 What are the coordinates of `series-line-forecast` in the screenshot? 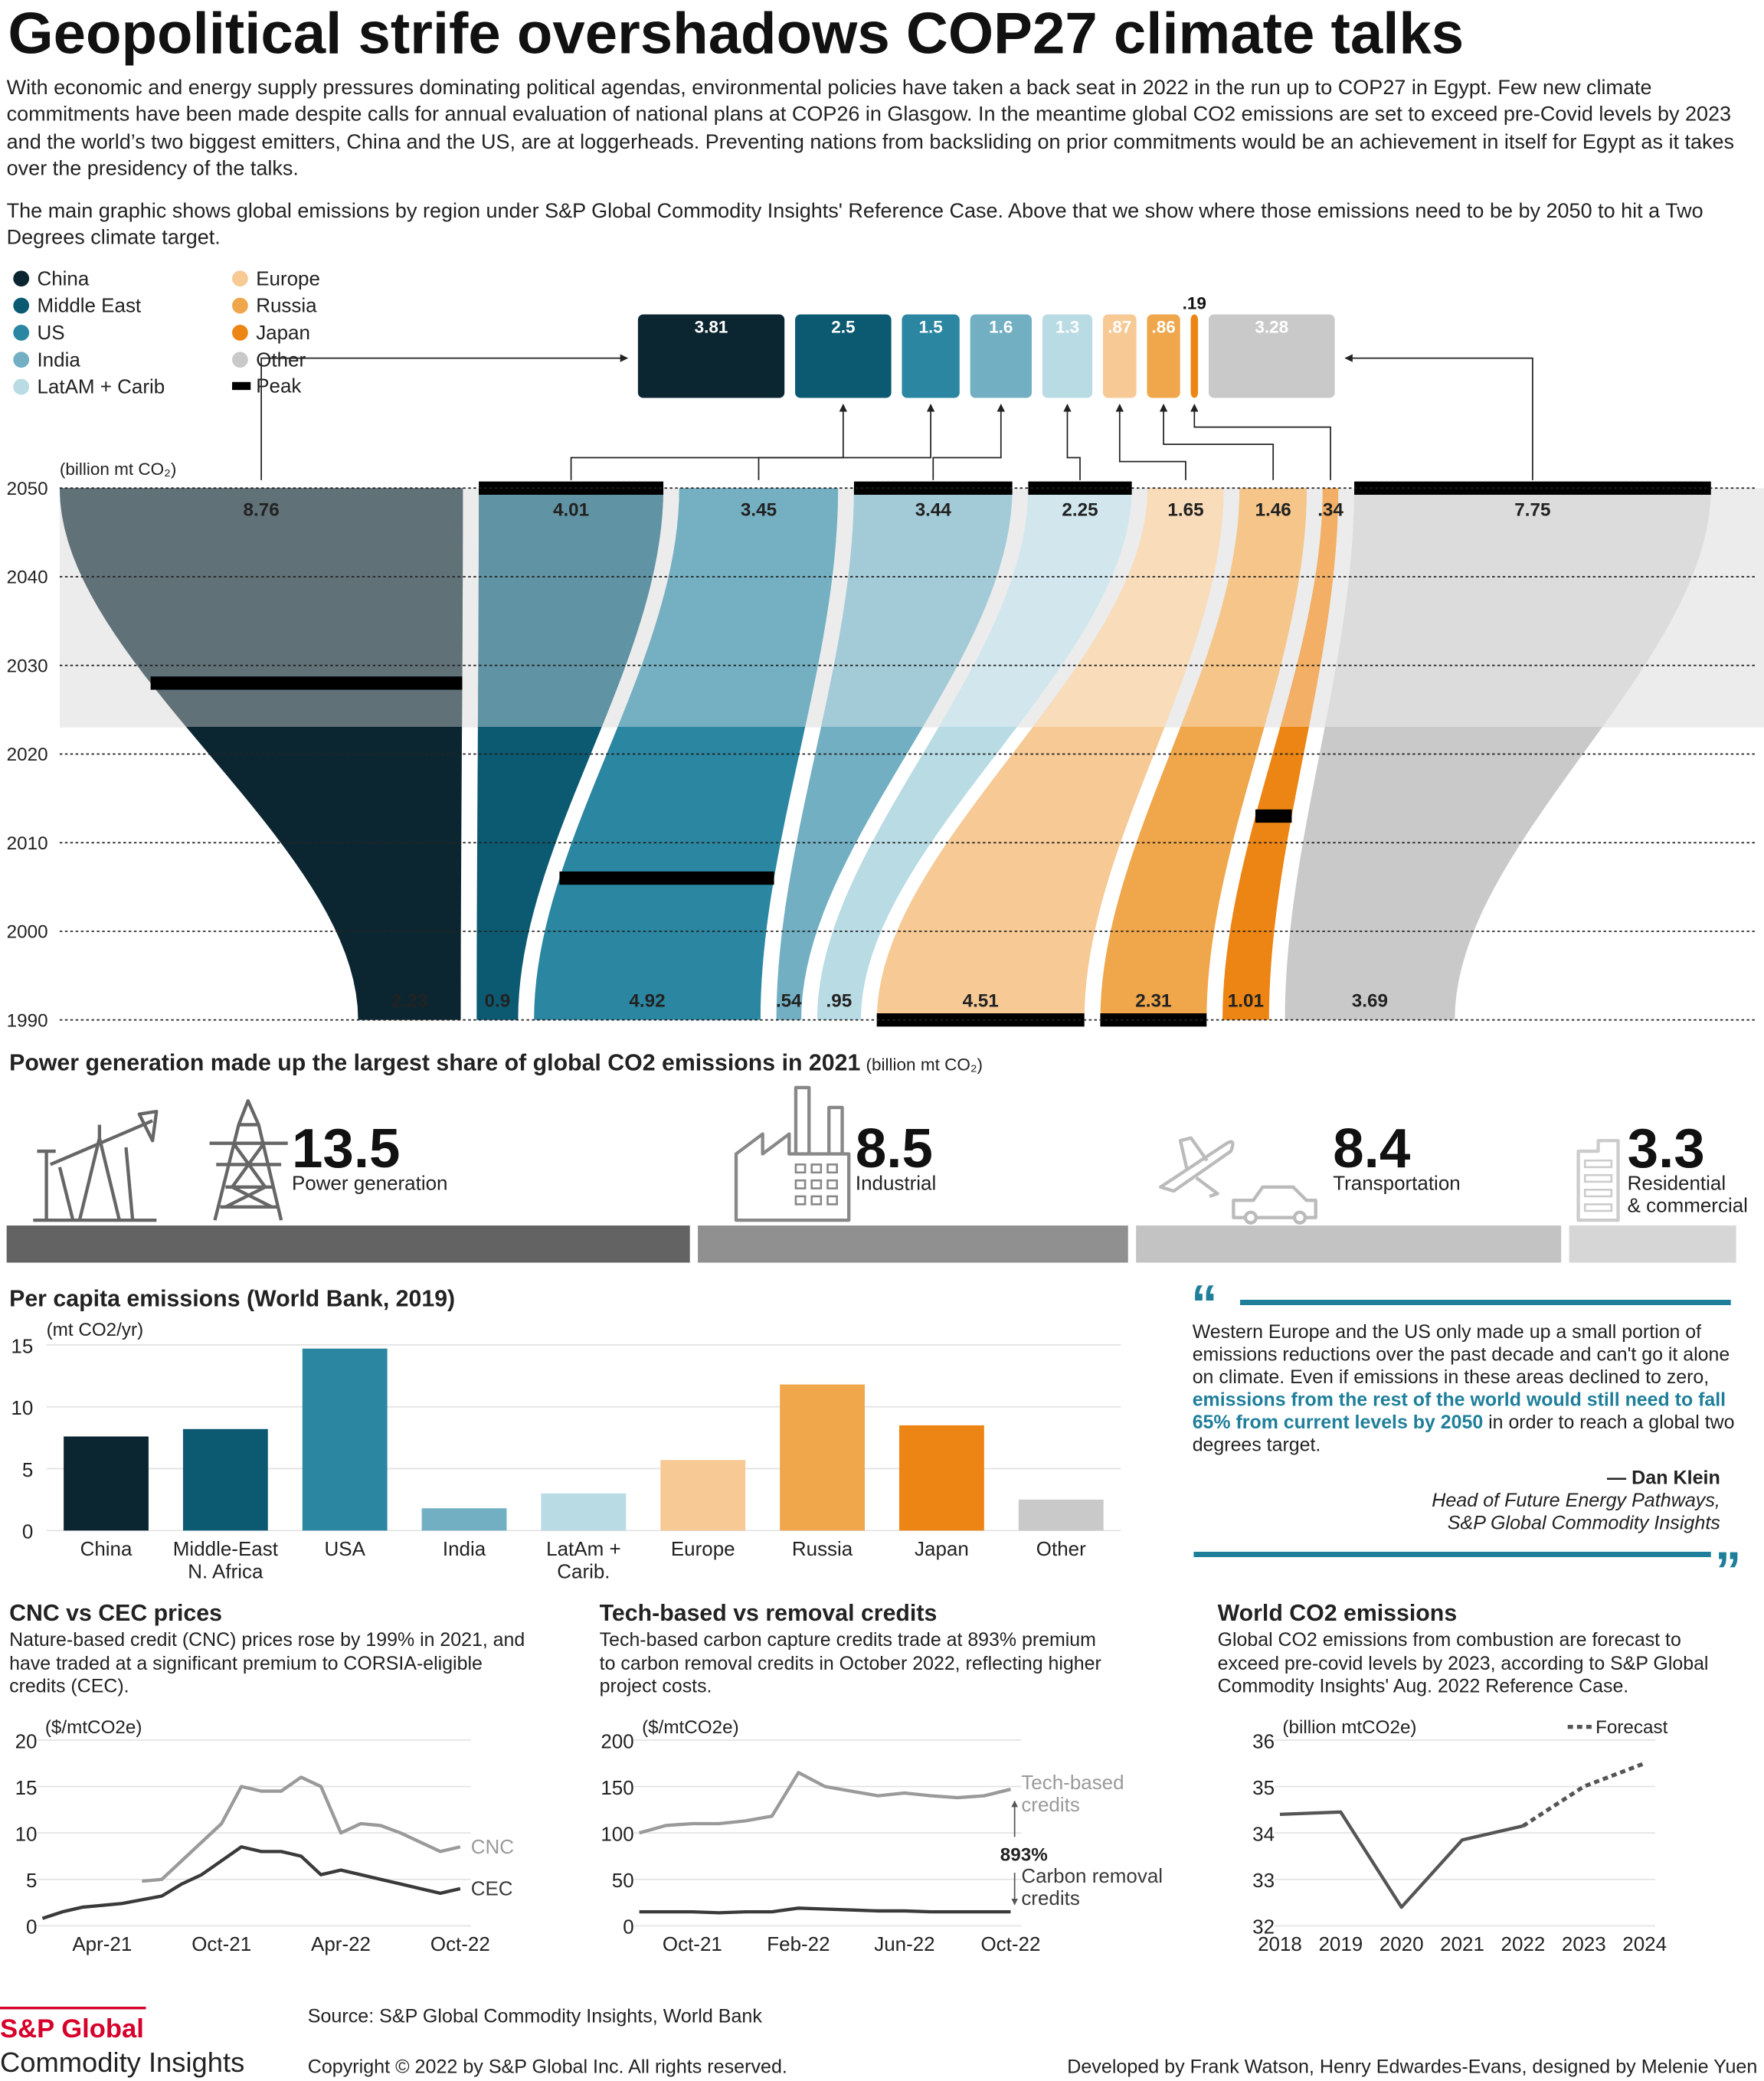 It's located at (1584, 1794).